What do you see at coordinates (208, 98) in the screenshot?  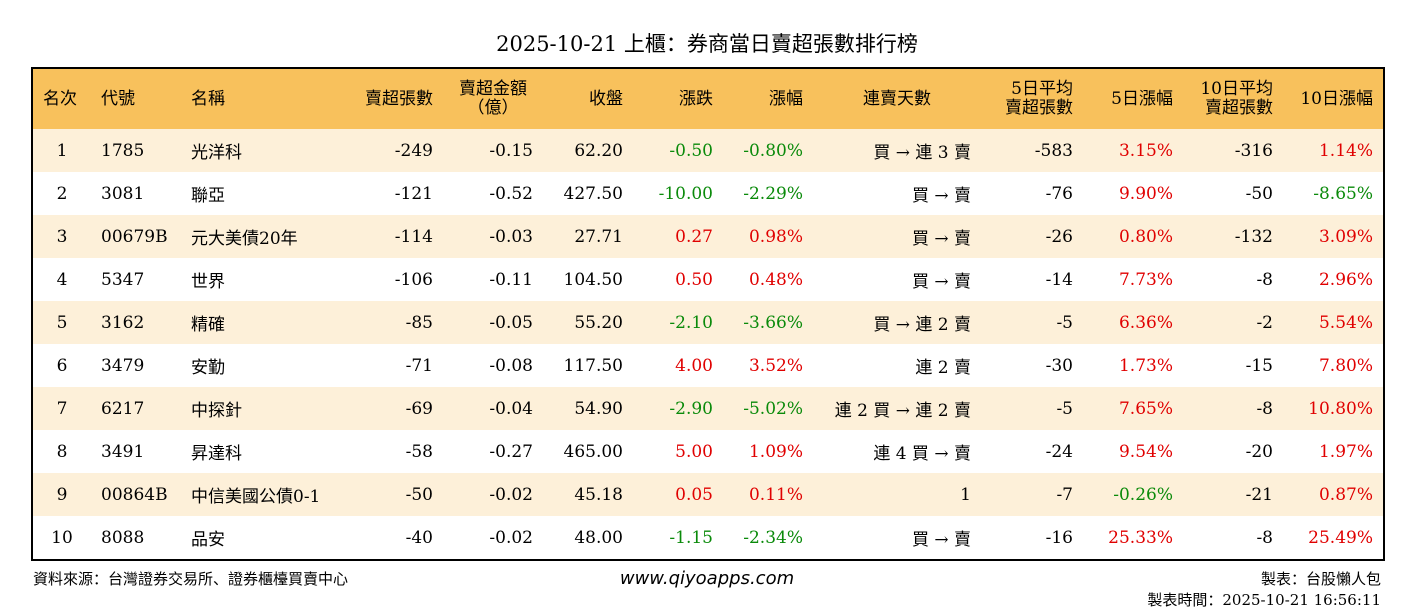 I see `header-line: 名稱` at bounding box center [208, 98].